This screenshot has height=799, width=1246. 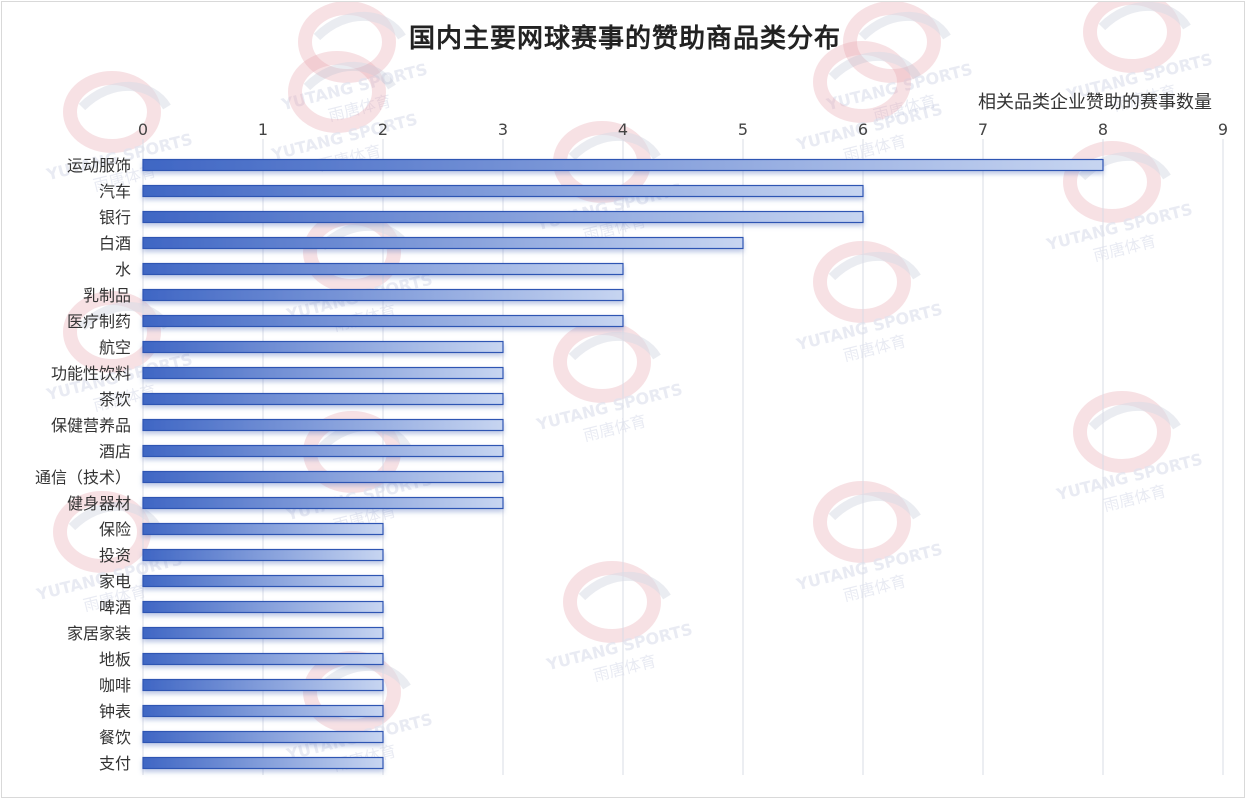 I want to click on x-tick-label: 2, so click(x=383, y=129).